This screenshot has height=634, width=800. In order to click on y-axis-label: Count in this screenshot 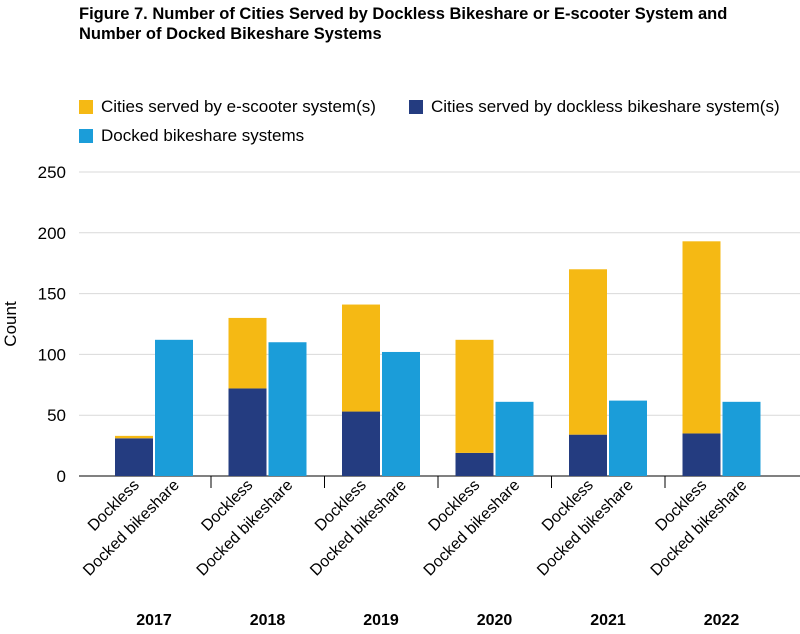, I will do `click(10, 324)`.